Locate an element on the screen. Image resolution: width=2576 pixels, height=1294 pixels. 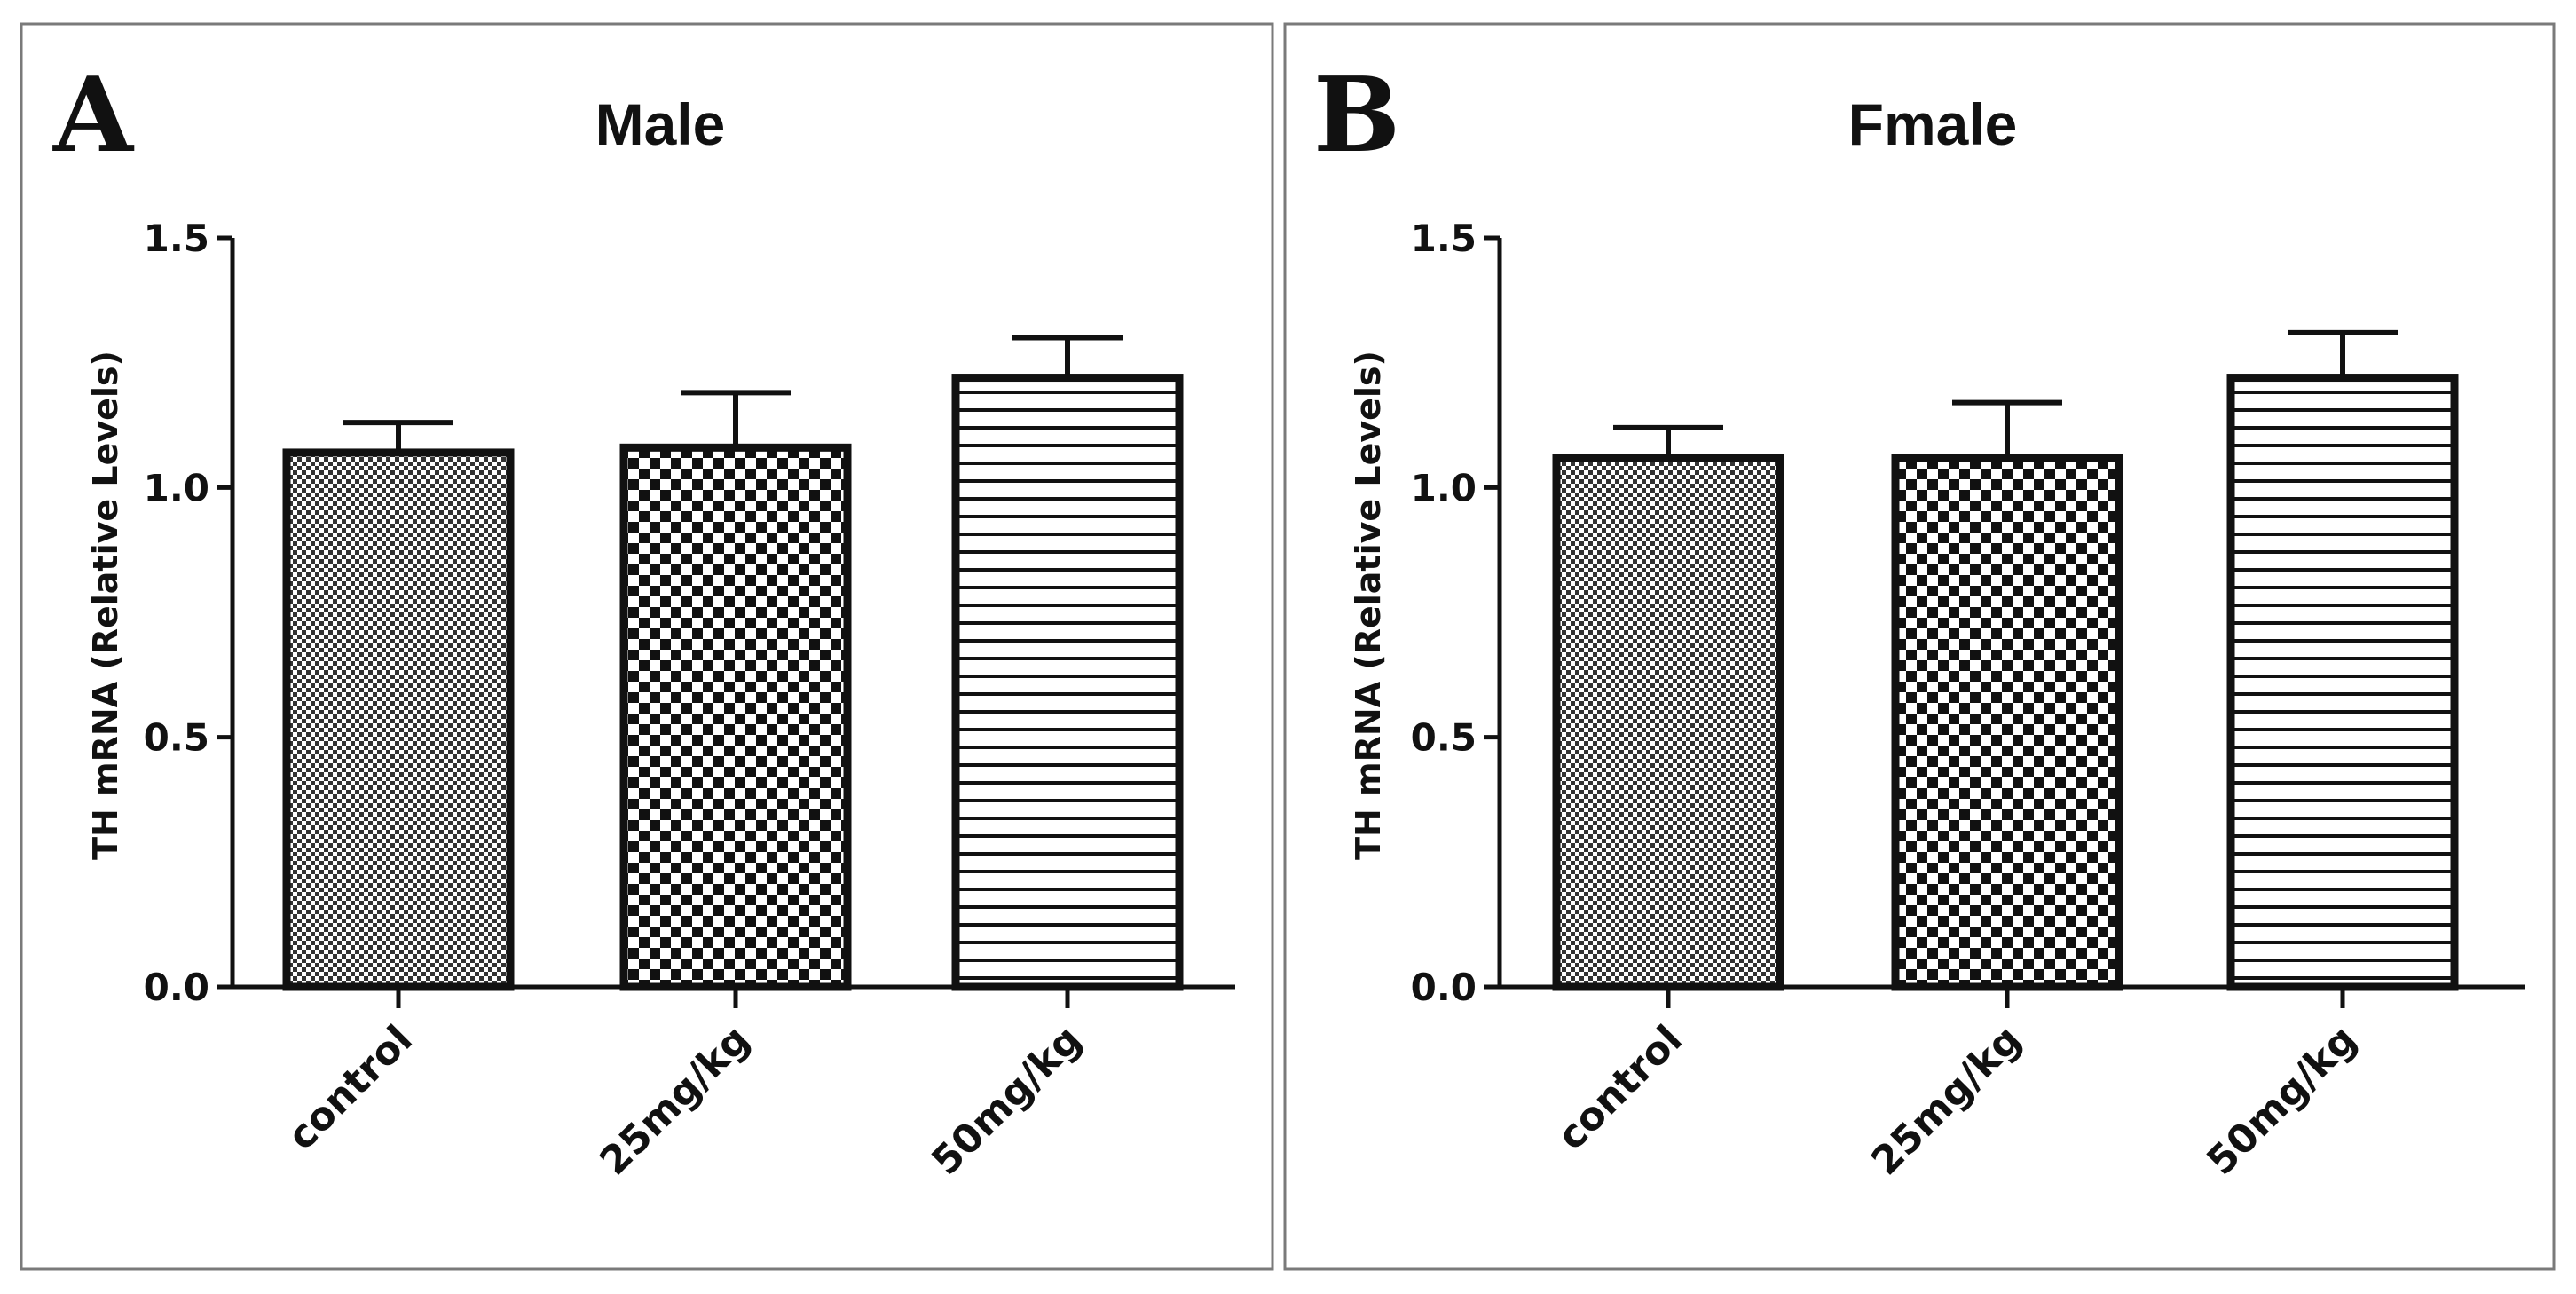
panel-b-y-tick-label-1: 0.0 is located at coordinates (1444, 987).